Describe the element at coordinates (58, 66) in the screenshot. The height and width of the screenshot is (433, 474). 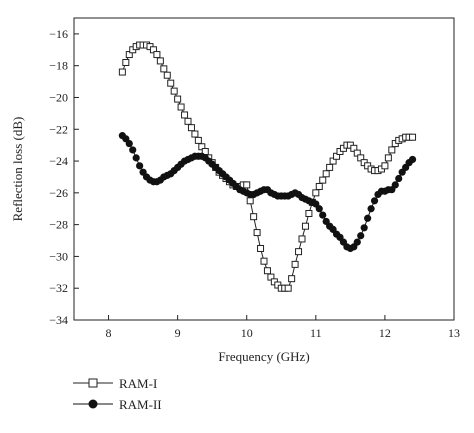
I see `y-tick-label: −18` at that location.